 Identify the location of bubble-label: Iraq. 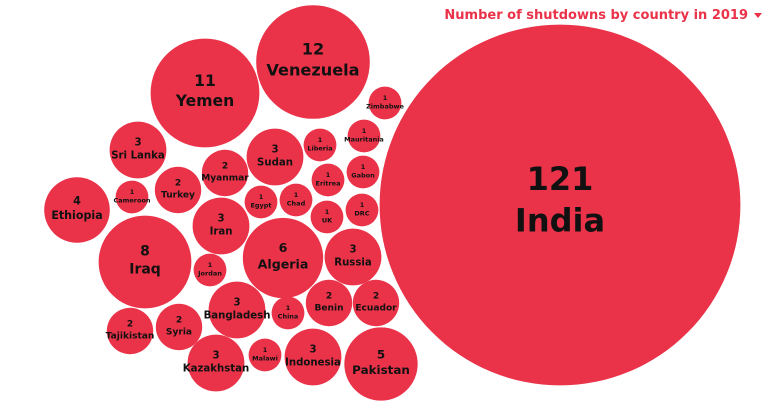
(144, 270).